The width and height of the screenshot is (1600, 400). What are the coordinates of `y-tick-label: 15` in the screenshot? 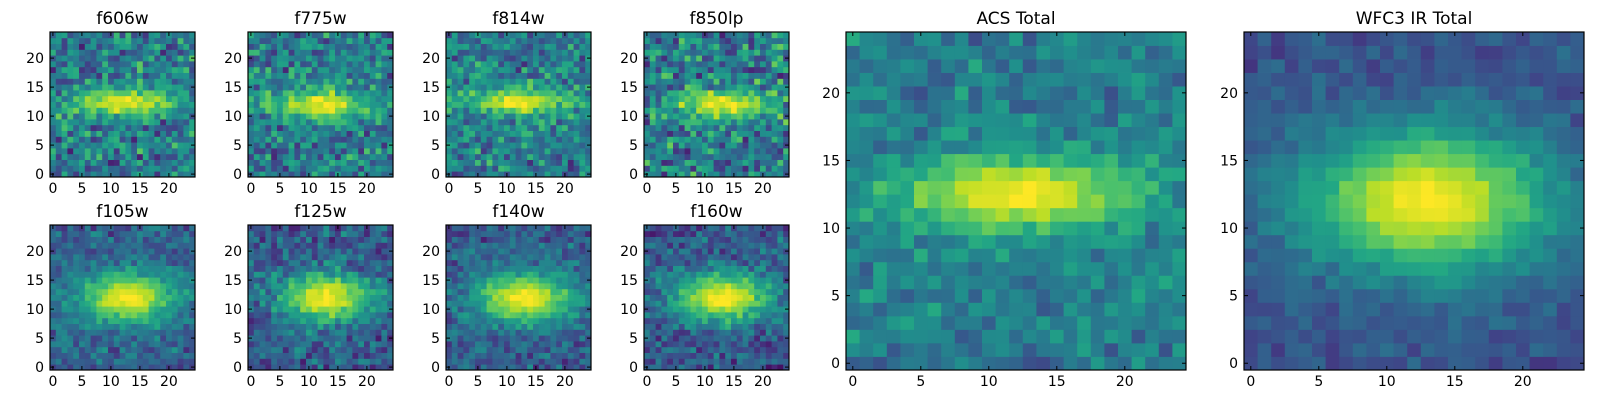 It's located at (431, 88).